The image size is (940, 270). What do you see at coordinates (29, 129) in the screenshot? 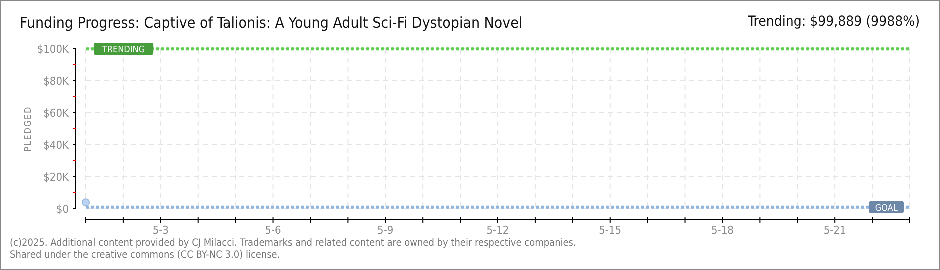
I see `y-axis-title: PLEDGED` at bounding box center [29, 129].